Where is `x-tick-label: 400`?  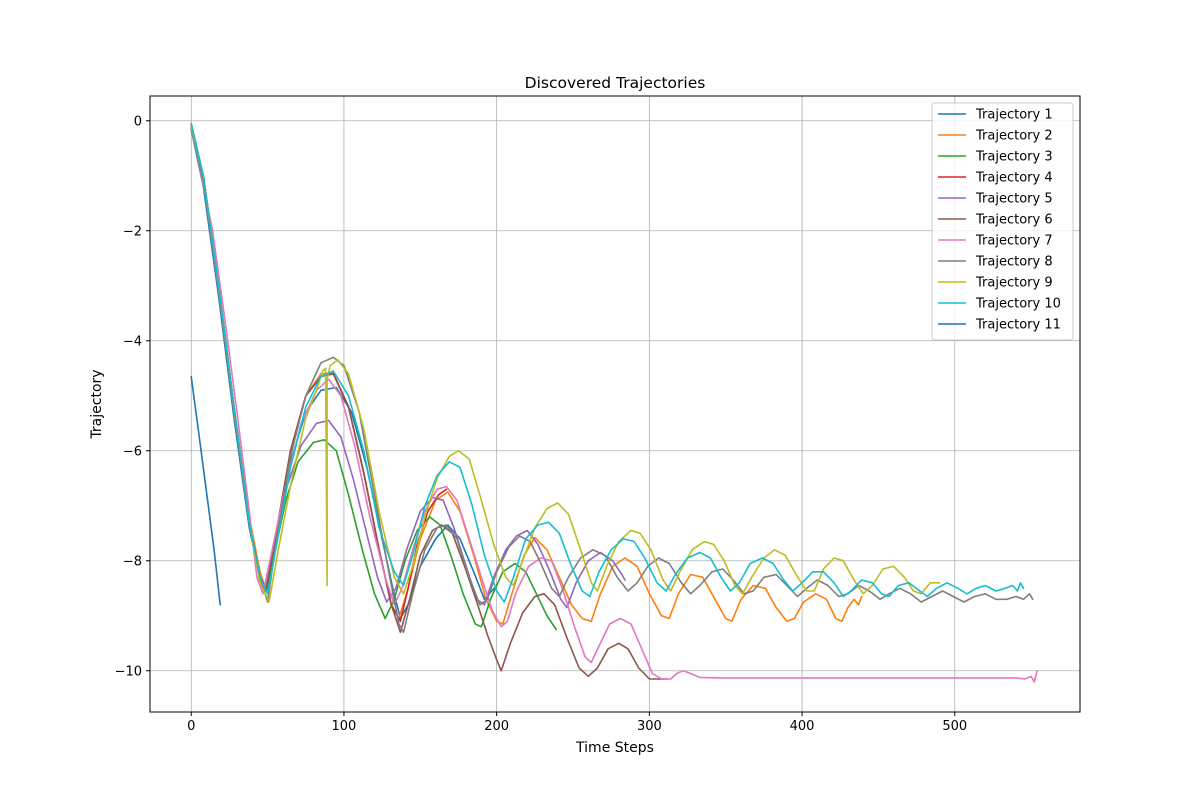
x-tick-label: 400 is located at coordinates (802, 726).